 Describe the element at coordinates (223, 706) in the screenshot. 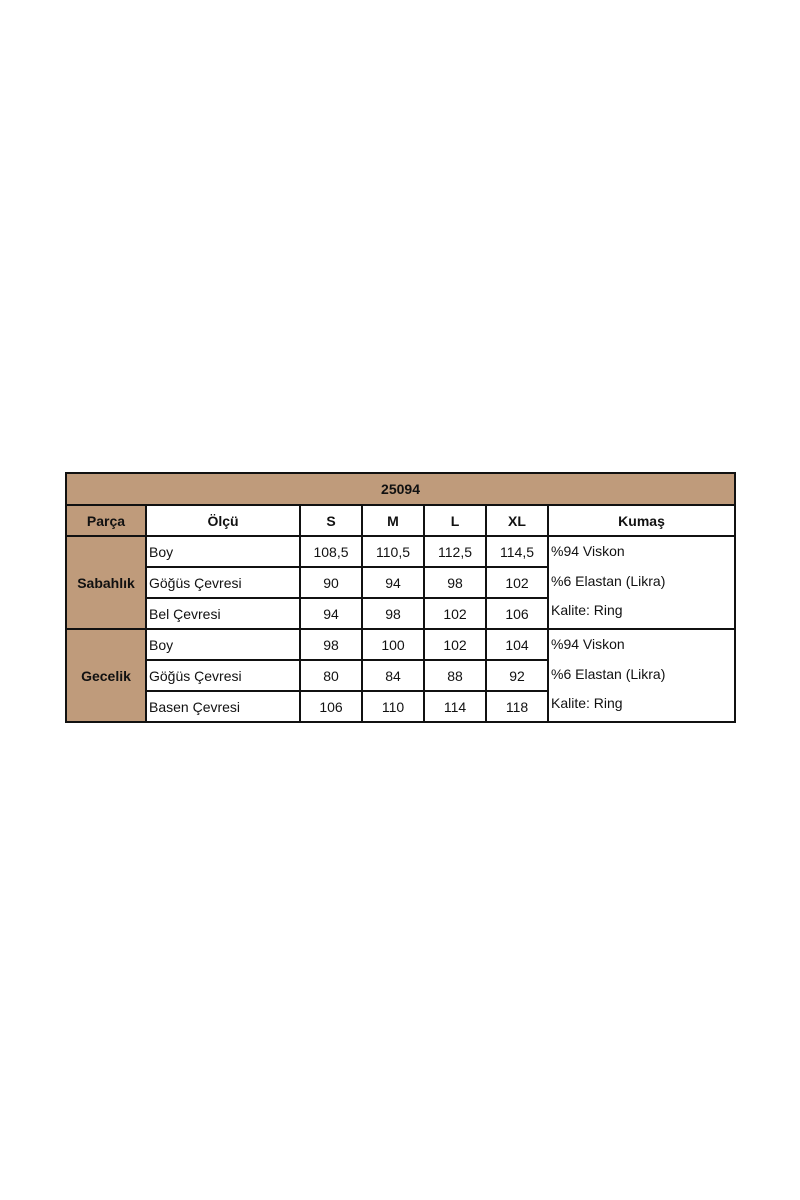

I see `measure-name: Basen Çevresi` at that location.